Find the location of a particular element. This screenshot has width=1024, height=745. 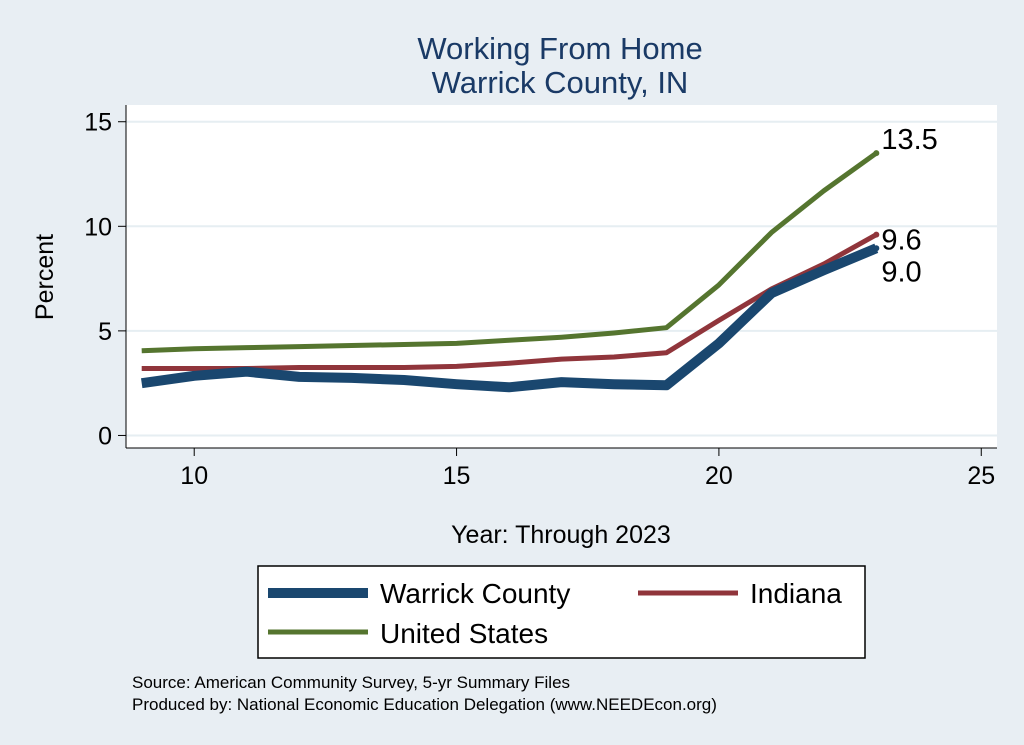

chart-title-line-1: Working From Home is located at coordinates (559, 48).